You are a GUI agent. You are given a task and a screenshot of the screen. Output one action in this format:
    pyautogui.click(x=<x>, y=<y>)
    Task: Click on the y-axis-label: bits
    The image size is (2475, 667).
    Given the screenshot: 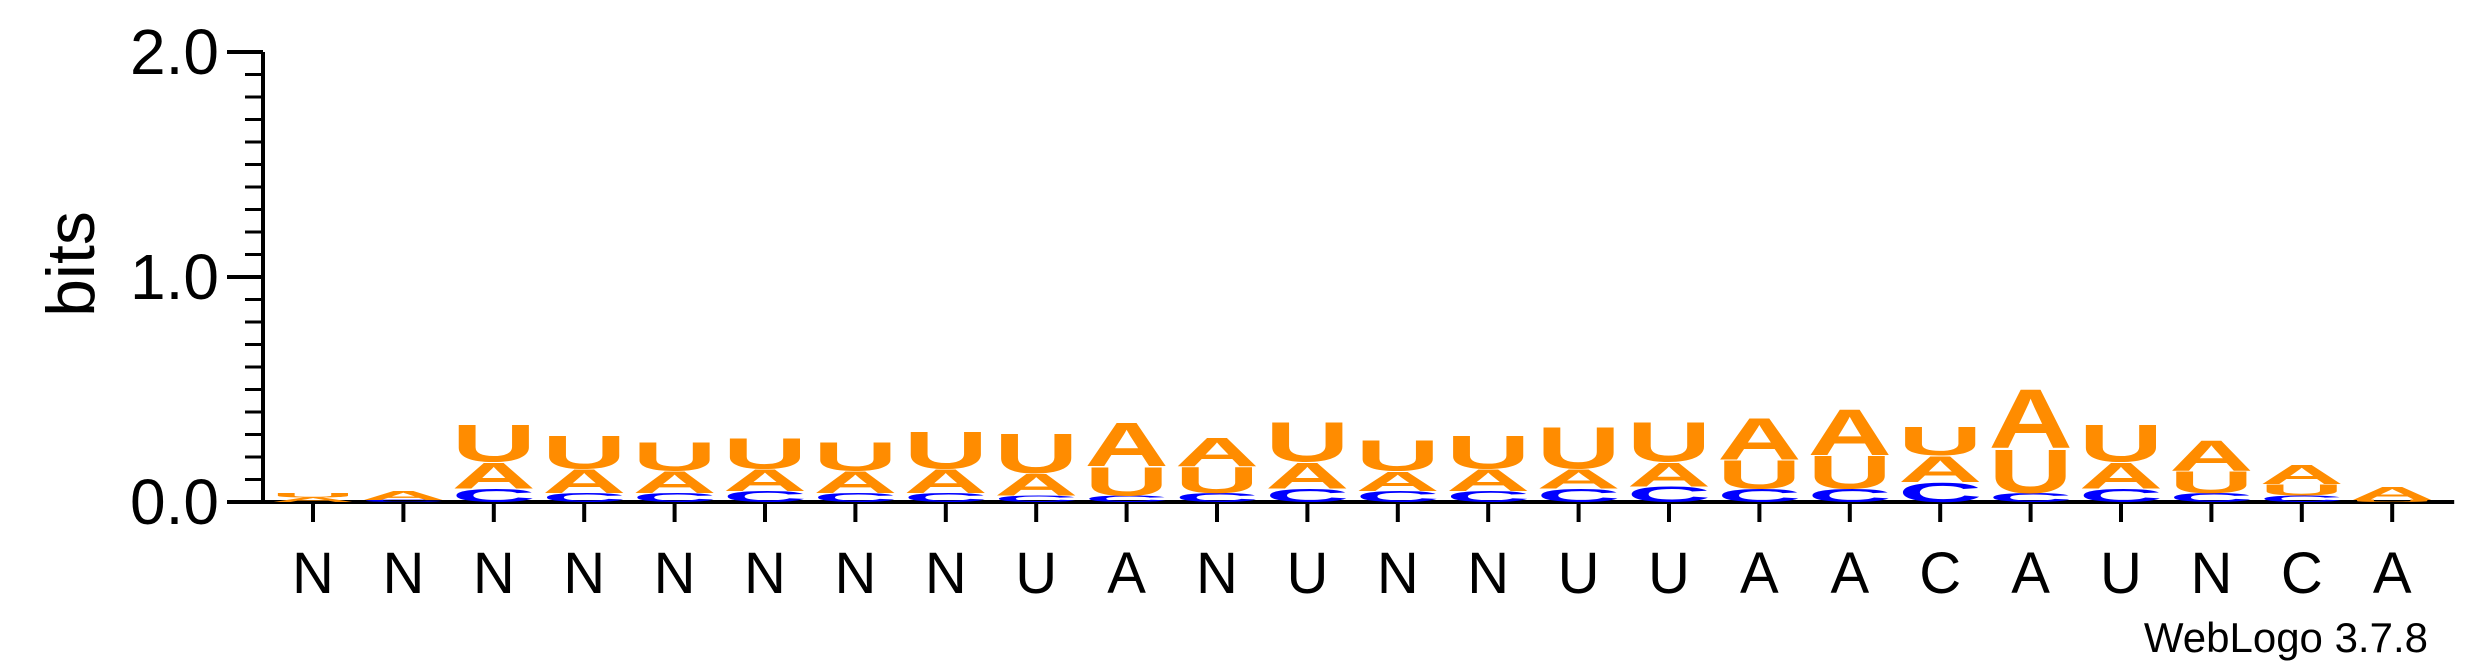 What is the action you would take?
    pyautogui.click(x=71, y=264)
    